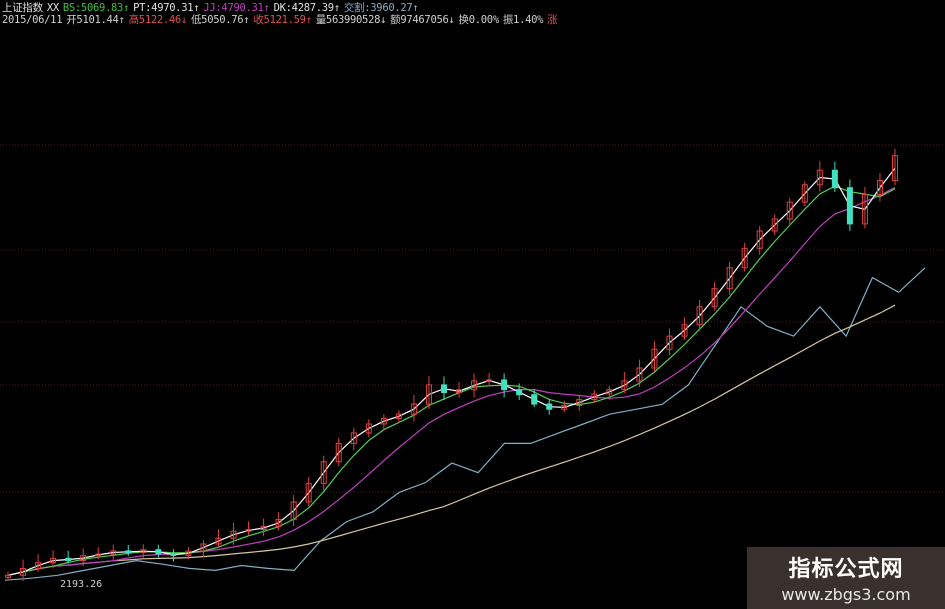  What do you see at coordinates (95, 20) in the screenshot?
I see `header-field: 开5101.44↑` at bounding box center [95, 20].